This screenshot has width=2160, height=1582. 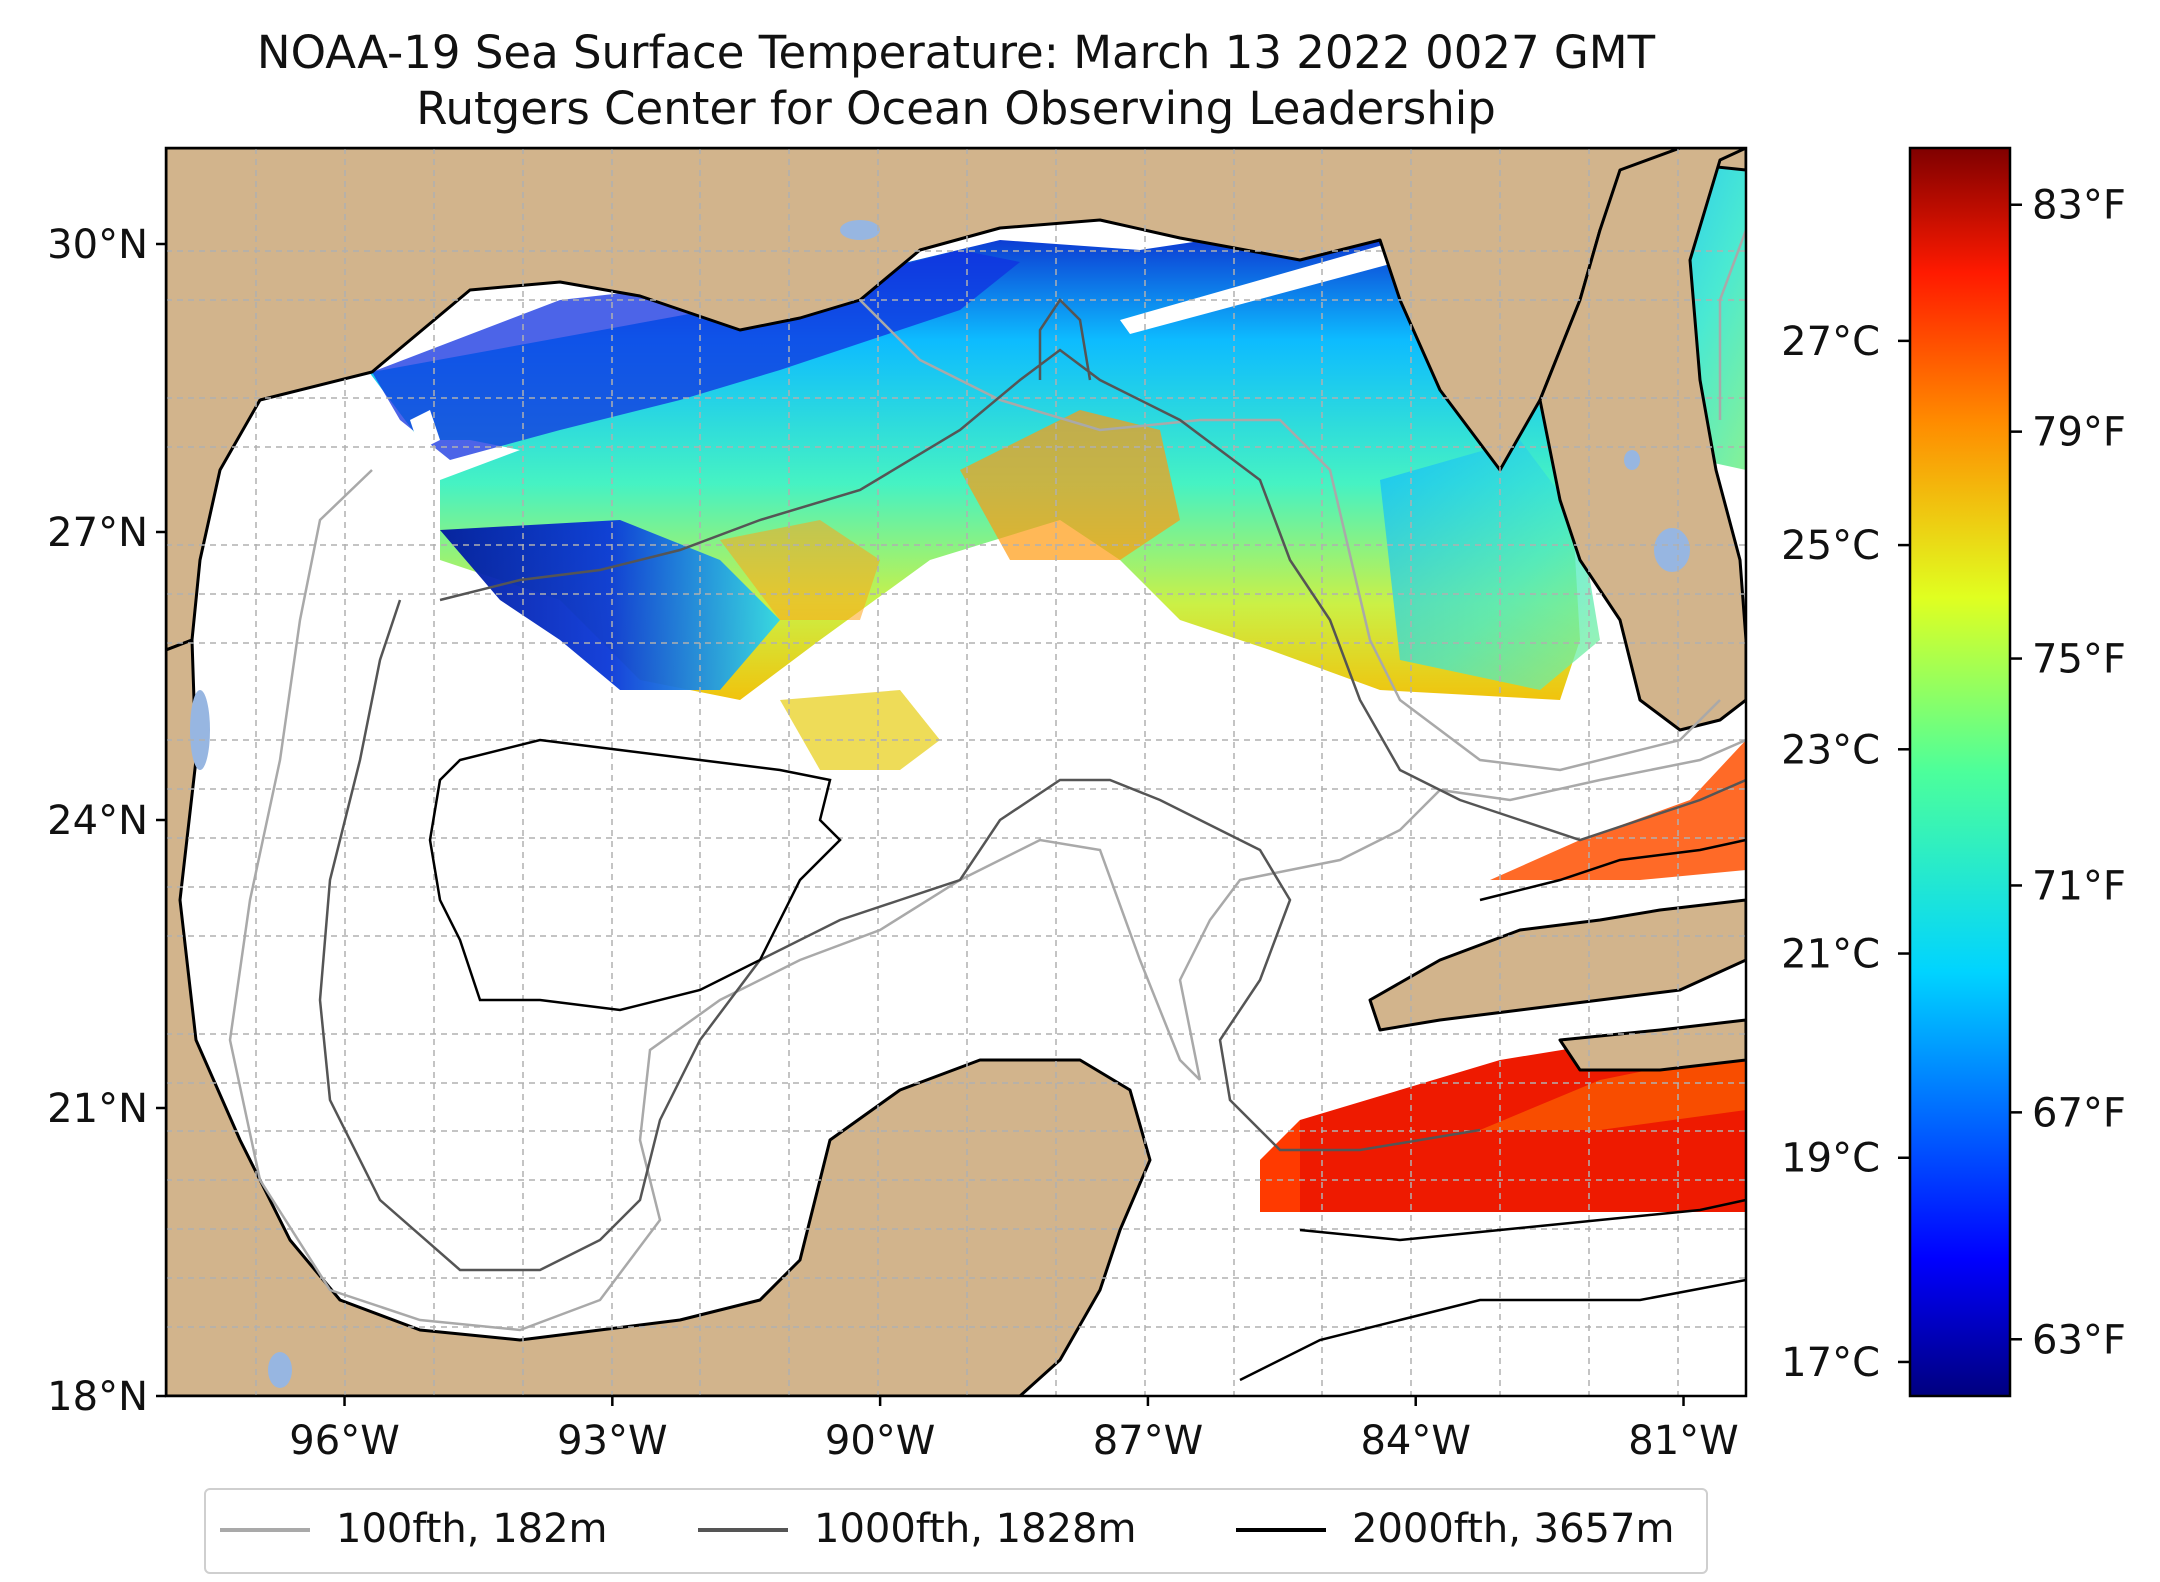 What do you see at coordinates (1652, 1045) in the screenshot?
I see `land-cuba-east` at bounding box center [1652, 1045].